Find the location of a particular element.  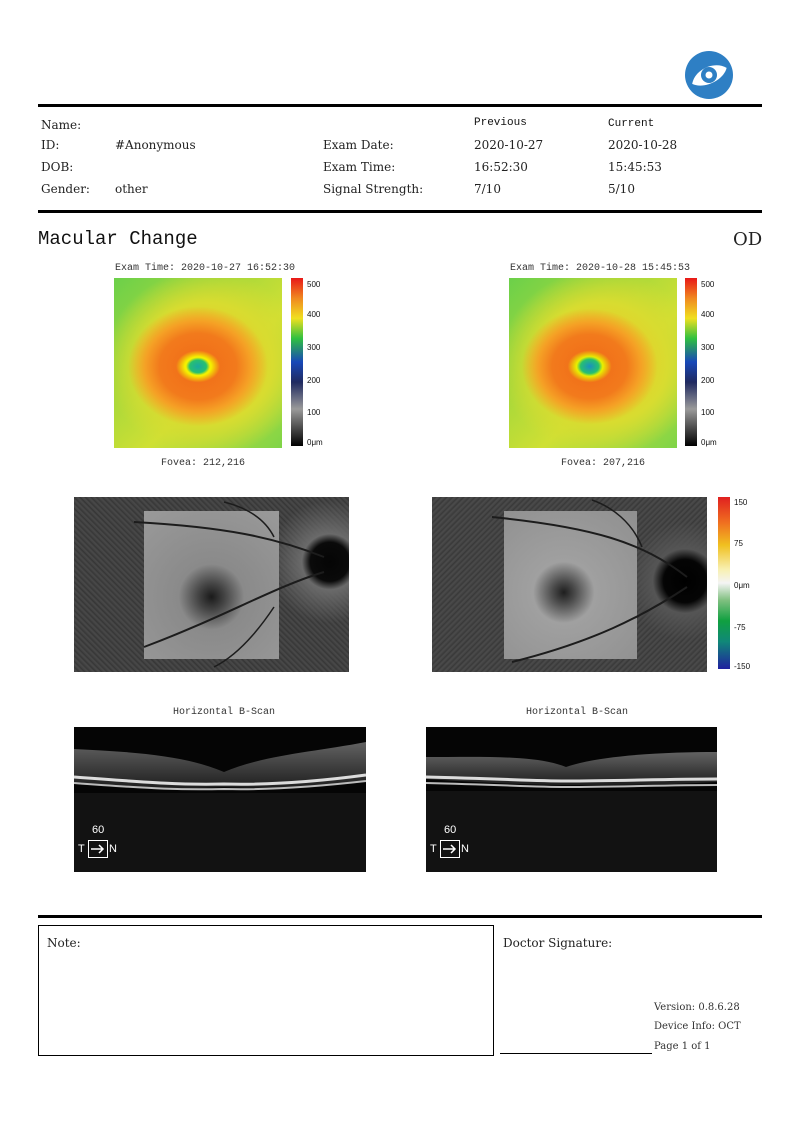

footer-top-rule is located at coordinates (400, 916).